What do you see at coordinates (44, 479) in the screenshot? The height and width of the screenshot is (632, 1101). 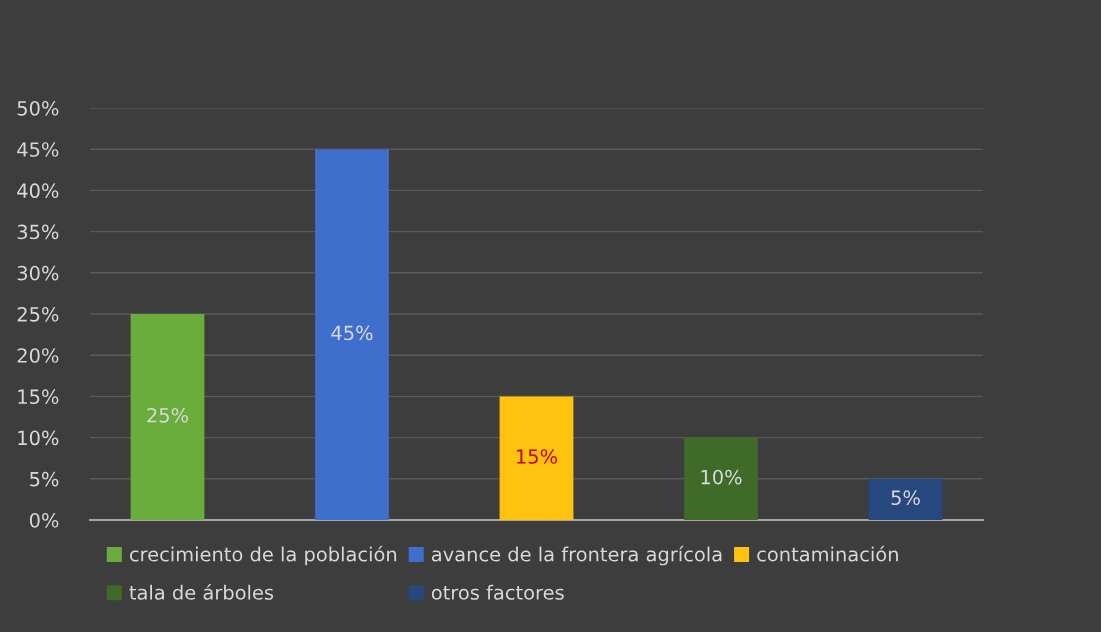 I see `y-tick-label: 5%` at bounding box center [44, 479].